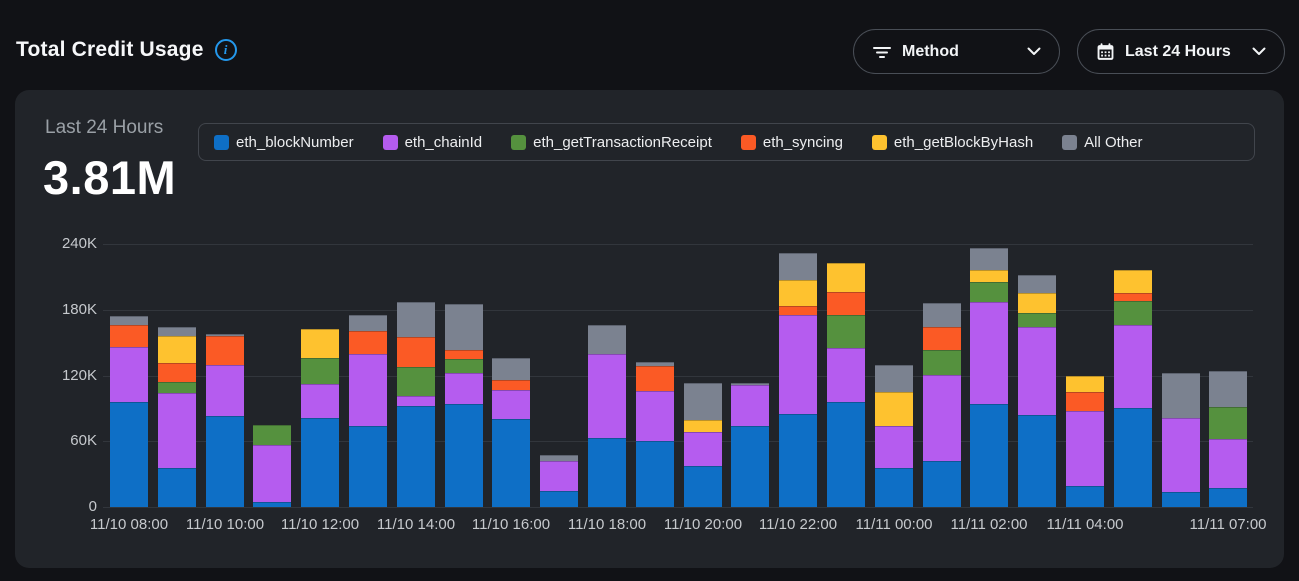  What do you see at coordinates (511, 524) in the screenshot?
I see `x-axis-label: 11/10 16:00` at bounding box center [511, 524].